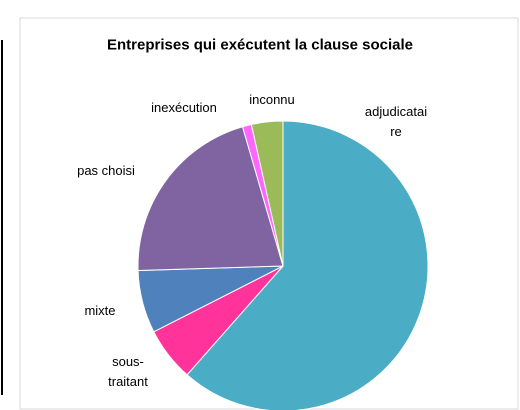 The width and height of the screenshot is (520, 410). Describe the element at coordinates (128, 371) in the screenshot. I see `slice-label: sous-traitant` at that location.